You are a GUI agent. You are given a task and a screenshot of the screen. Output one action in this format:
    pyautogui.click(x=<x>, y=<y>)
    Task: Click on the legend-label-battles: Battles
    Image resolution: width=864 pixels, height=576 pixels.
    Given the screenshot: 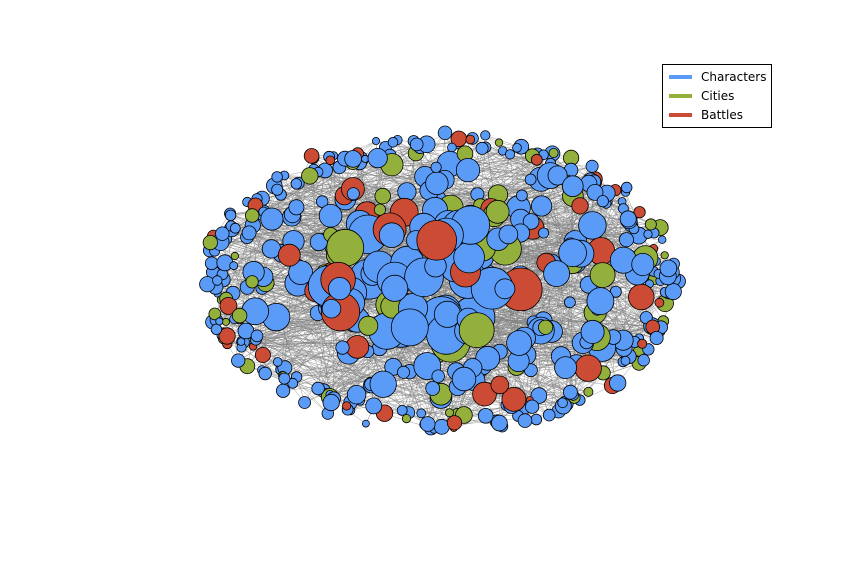 What is the action you would take?
    pyautogui.click(x=722, y=114)
    